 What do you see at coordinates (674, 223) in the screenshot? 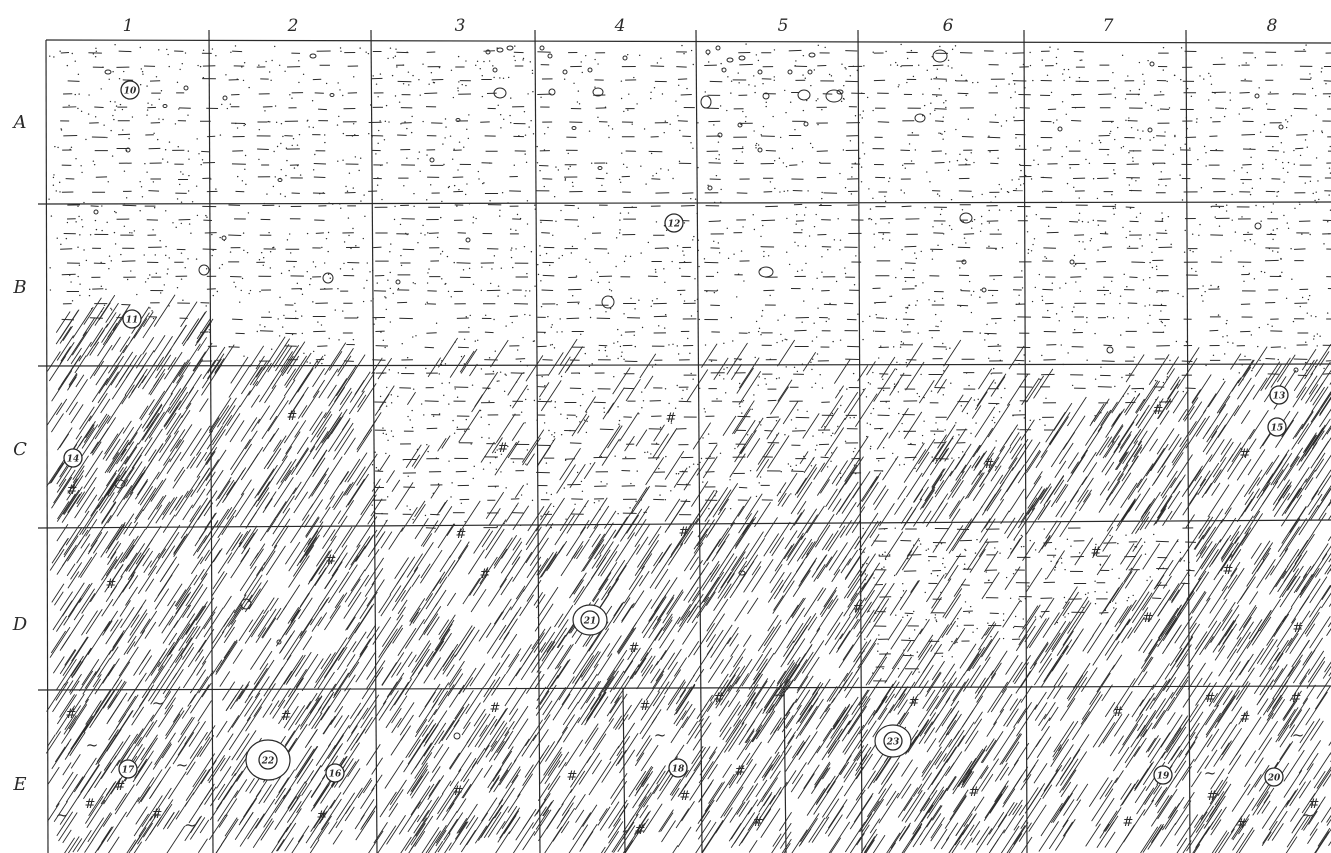
I see `find-marker: 12` at bounding box center [674, 223].